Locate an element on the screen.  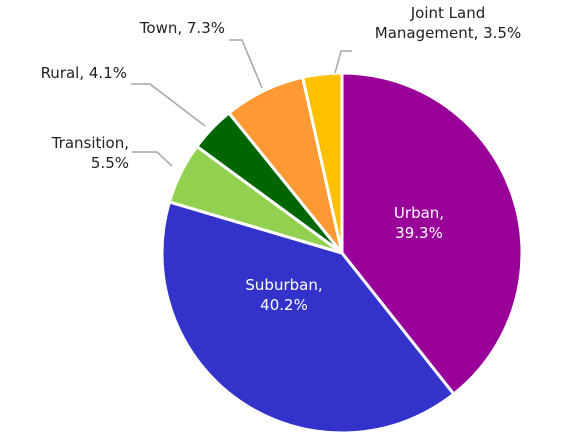
data-label-line: 5.5% is located at coordinates (110, 163).